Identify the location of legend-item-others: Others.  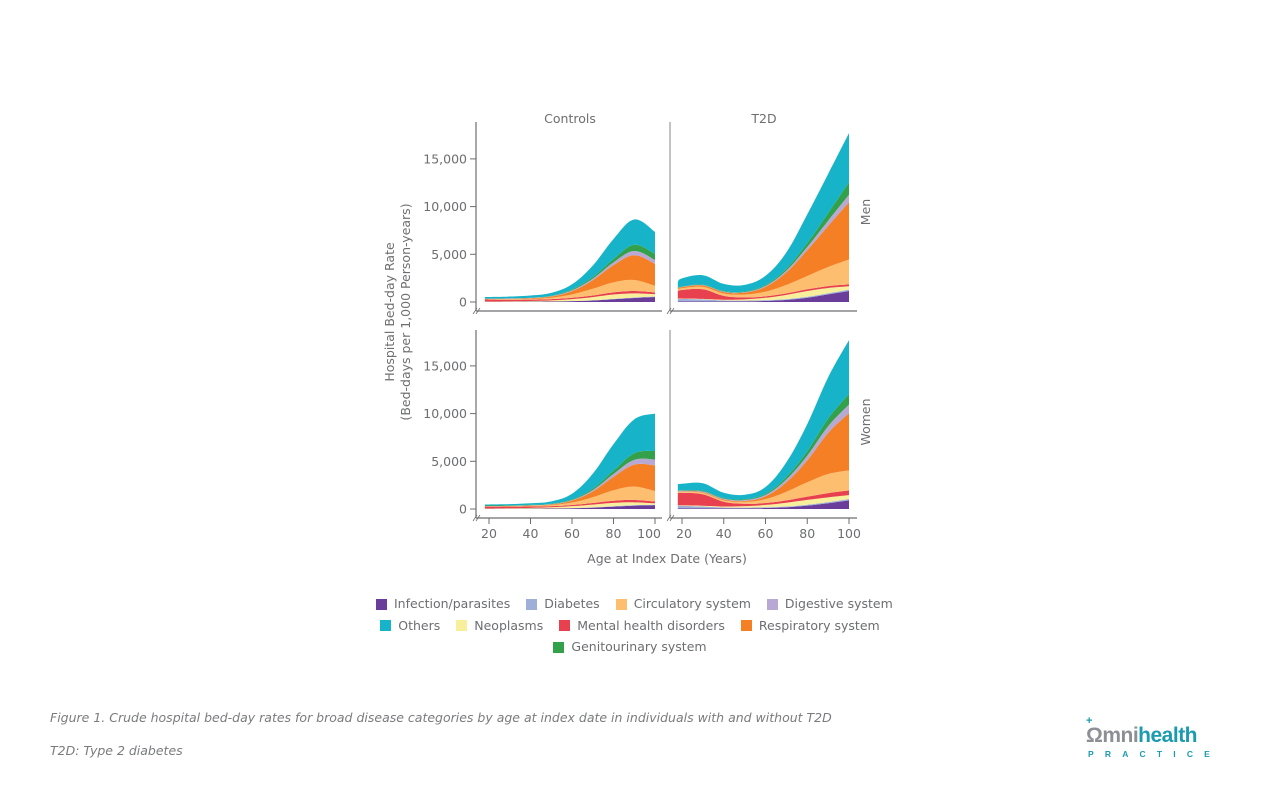
(410, 626).